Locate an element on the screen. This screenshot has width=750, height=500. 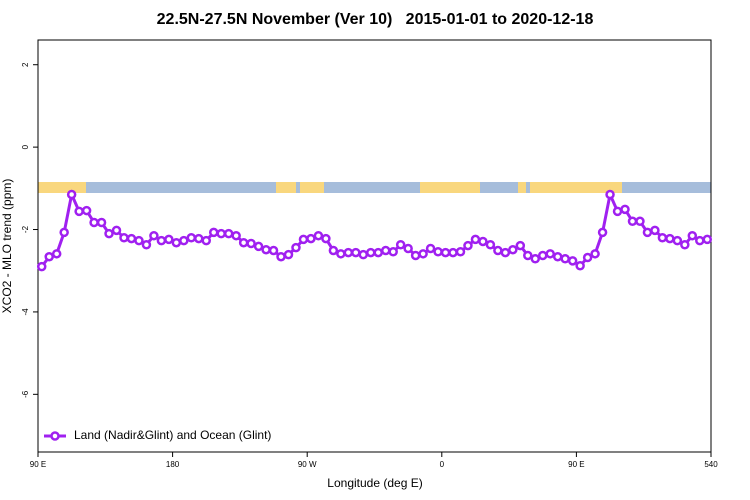
y-axis-label: XCO2 - MLO trend (ppm) is located at coordinates (7, 246).